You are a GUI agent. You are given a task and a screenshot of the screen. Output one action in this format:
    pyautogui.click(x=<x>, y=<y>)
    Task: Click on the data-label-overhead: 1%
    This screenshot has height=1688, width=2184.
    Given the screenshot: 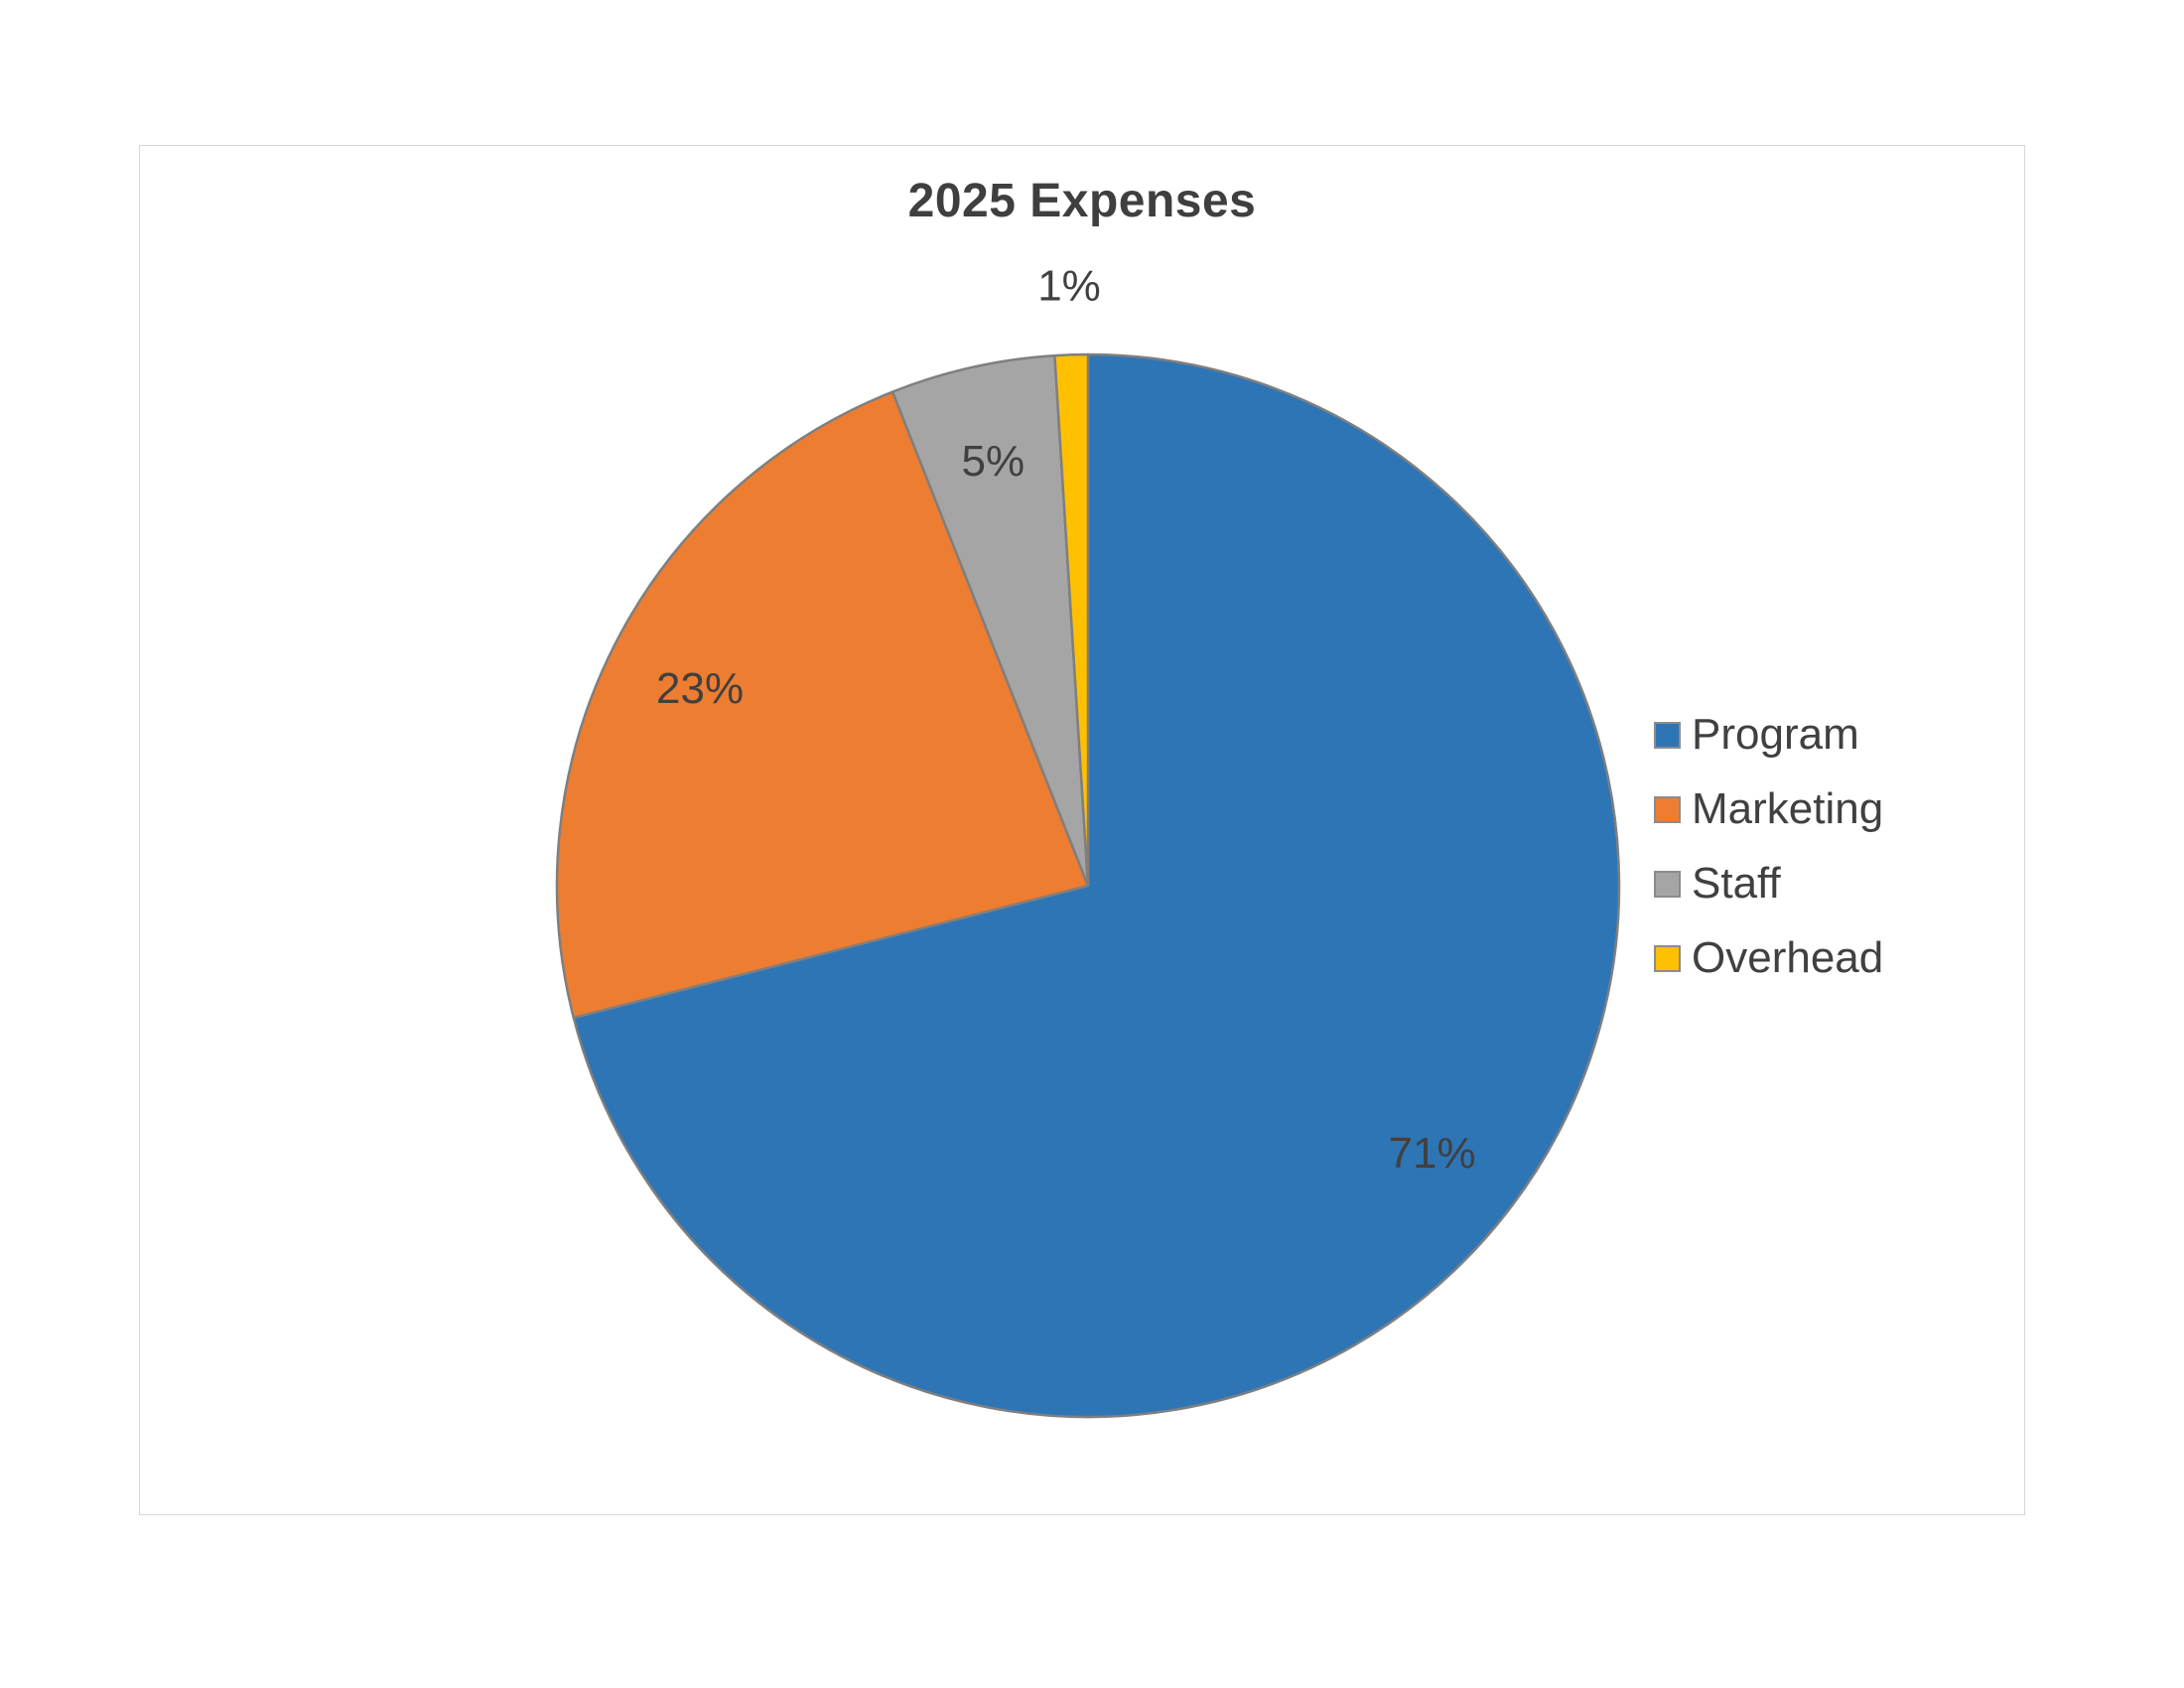 What is the action you would take?
    pyautogui.click(x=1069, y=286)
    